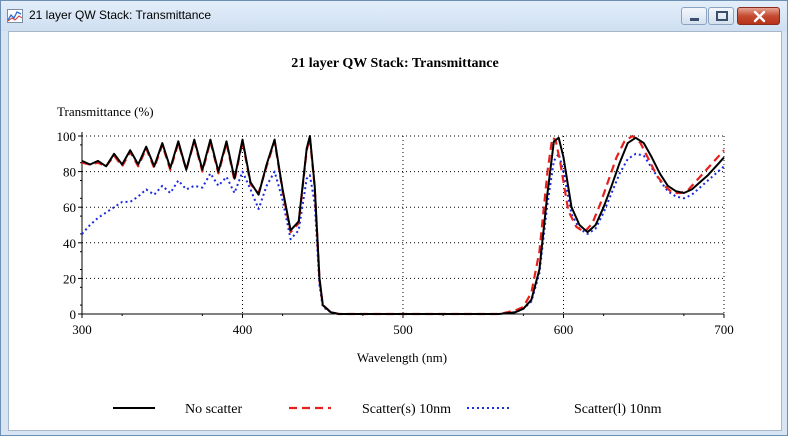  I want to click on x-tick-label: 300, so click(82, 329).